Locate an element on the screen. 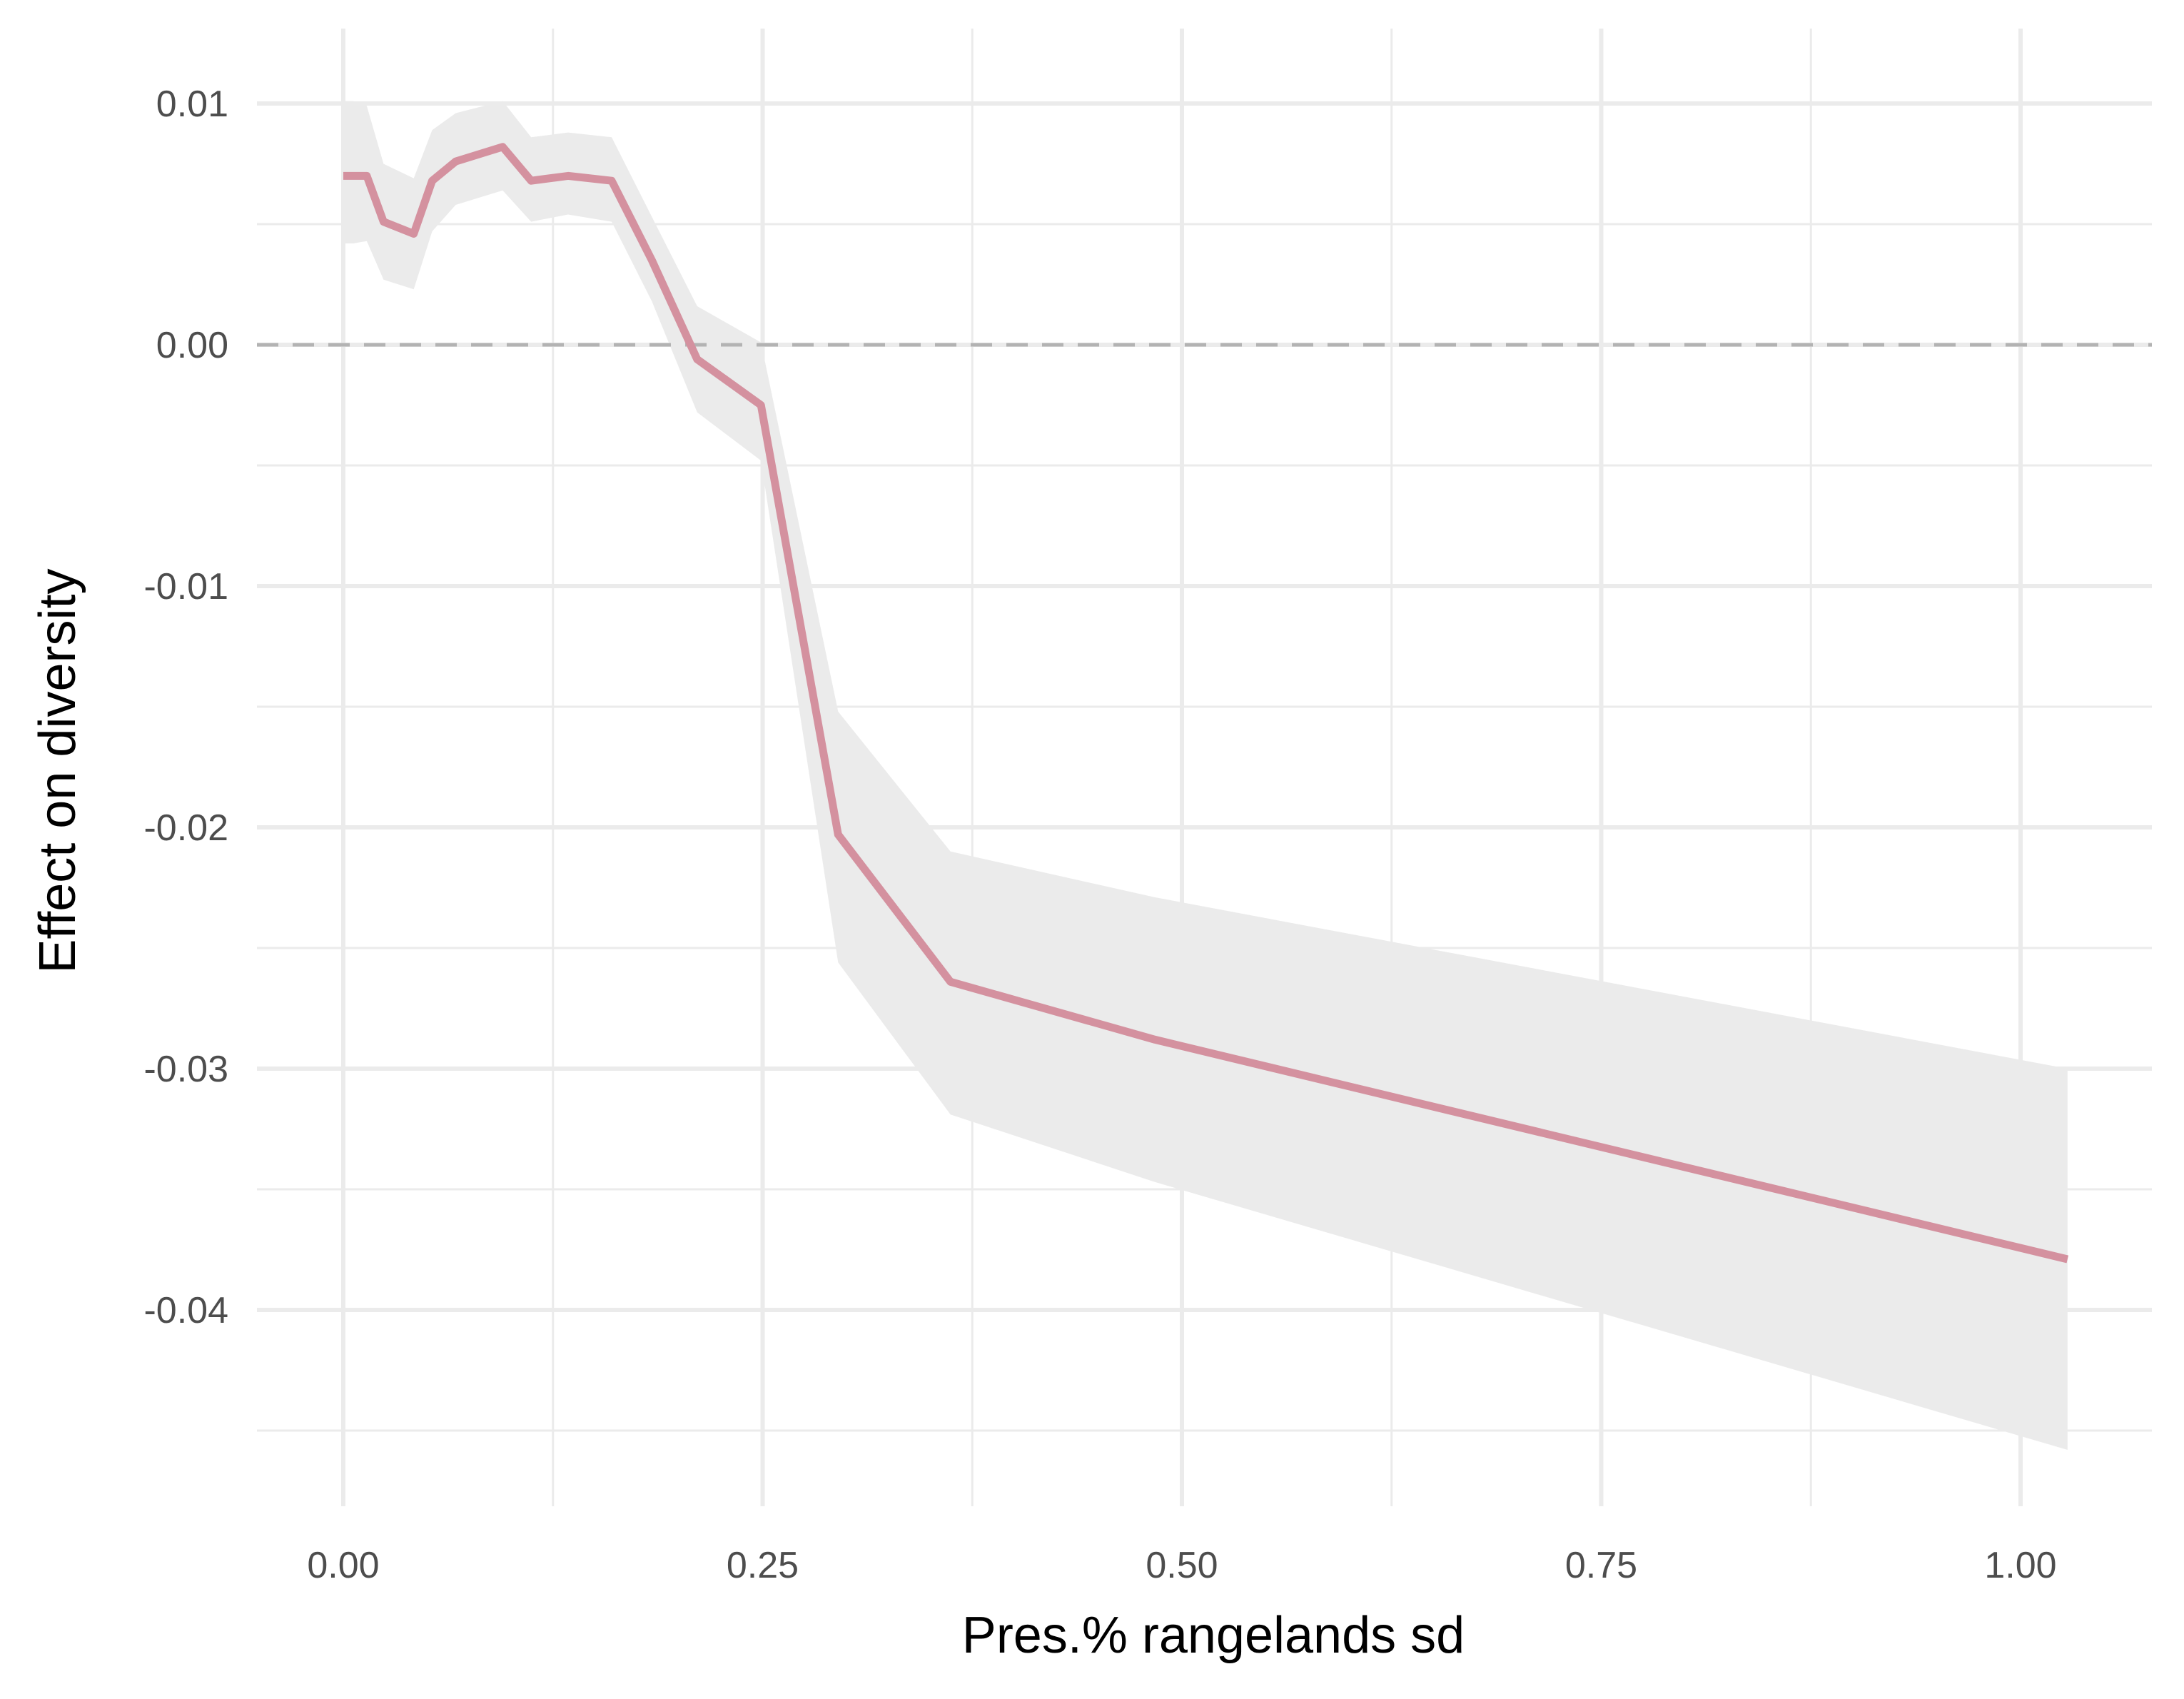  x-tick-label: 0.00 is located at coordinates (343, 1565).